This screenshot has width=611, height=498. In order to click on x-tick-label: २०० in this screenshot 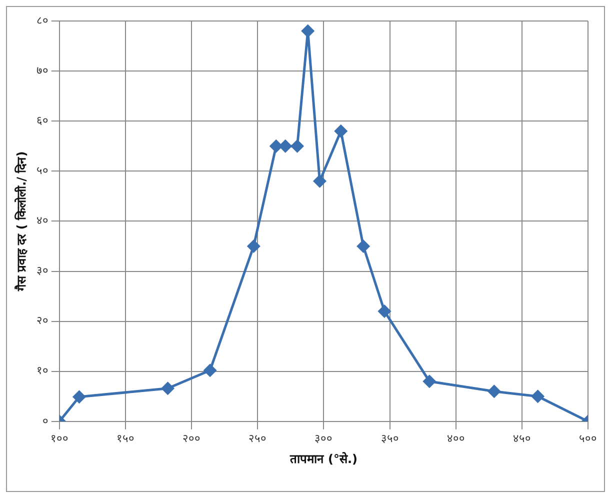, I will do `click(191, 438)`.